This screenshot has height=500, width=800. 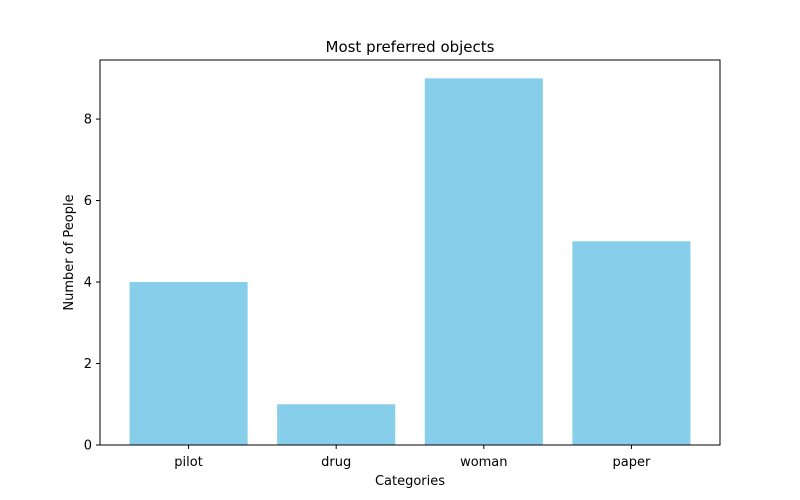 What do you see at coordinates (88, 120) in the screenshot?
I see `y-tick-label: 8` at bounding box center [88, 120].